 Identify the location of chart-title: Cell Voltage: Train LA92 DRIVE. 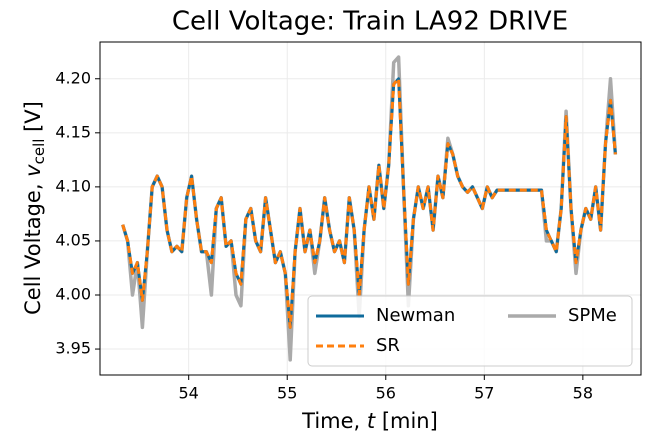
(370, 22).